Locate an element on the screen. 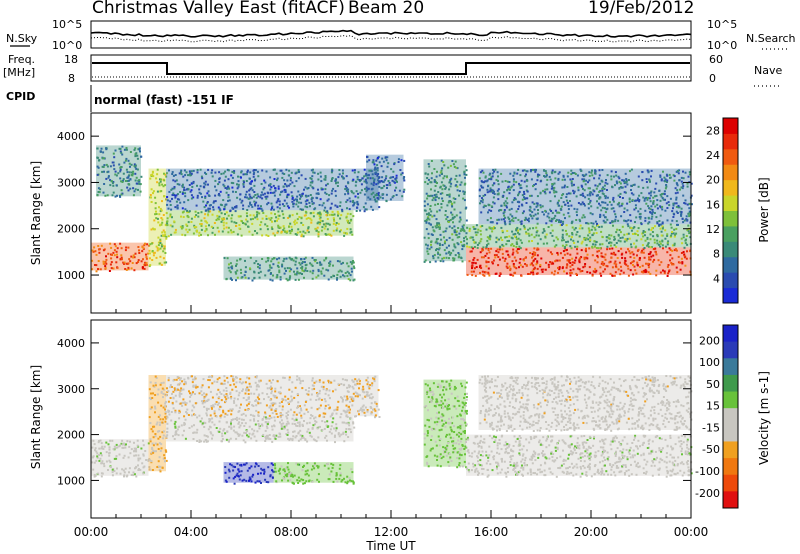 Image resolution: width=800 pixels, height=554 pixels. power-colorbar-swatch is located at coordinates (730, 126).